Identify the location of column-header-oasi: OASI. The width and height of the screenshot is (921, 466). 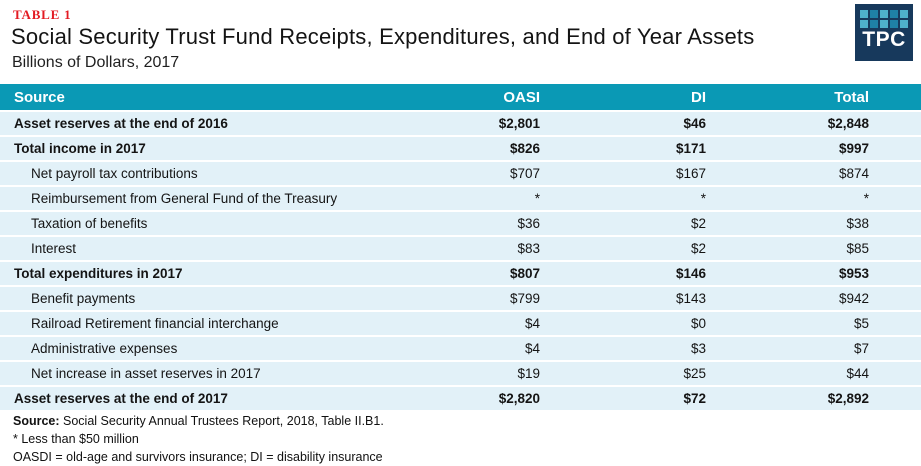
(521, 97).